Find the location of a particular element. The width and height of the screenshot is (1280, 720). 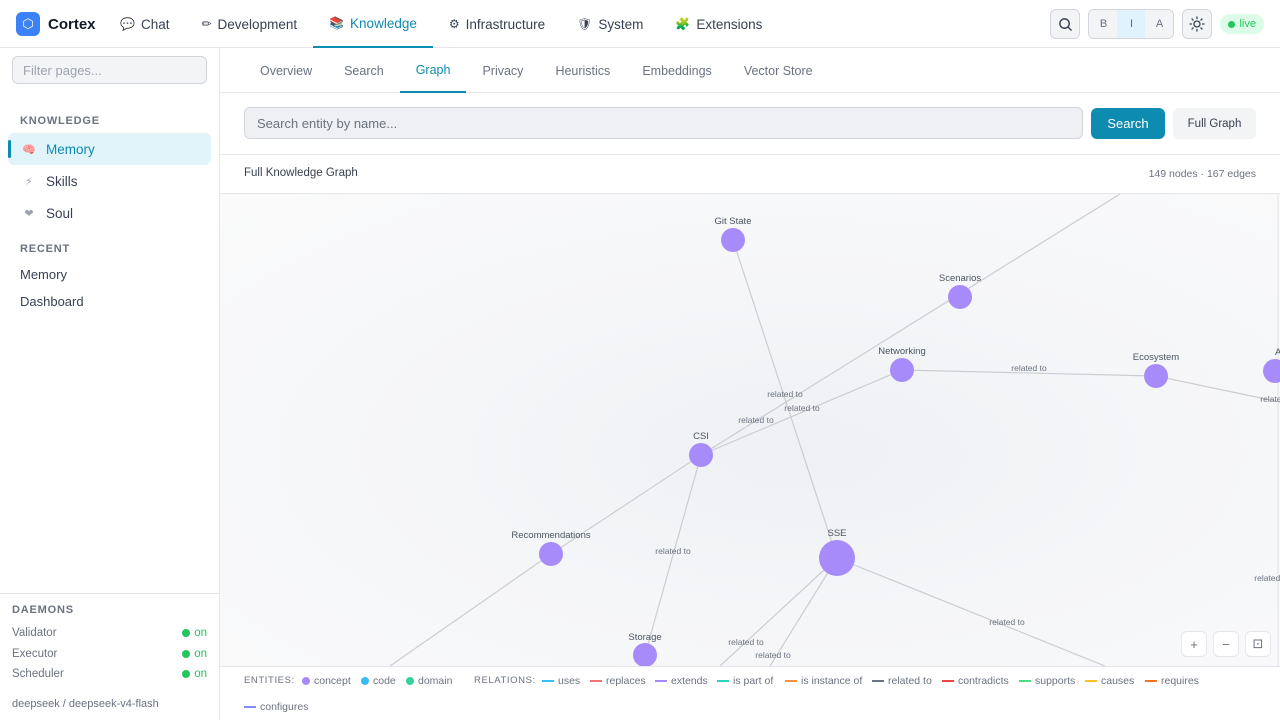

node-label: AR is located at coordinates (1277, 352).